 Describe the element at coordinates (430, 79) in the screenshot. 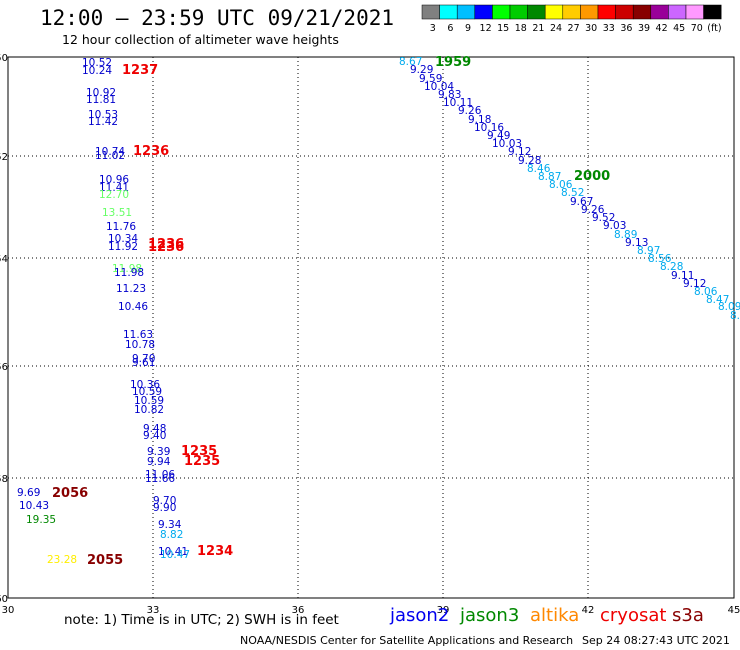

I see `wave-height-label: 9.59` at that location.